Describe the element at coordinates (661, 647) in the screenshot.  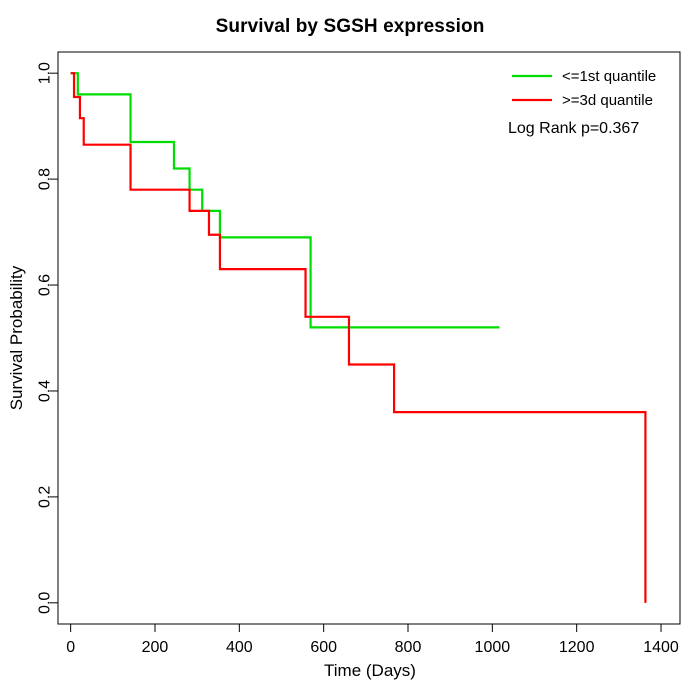
I see `x-tick-label: 1400` at that location.